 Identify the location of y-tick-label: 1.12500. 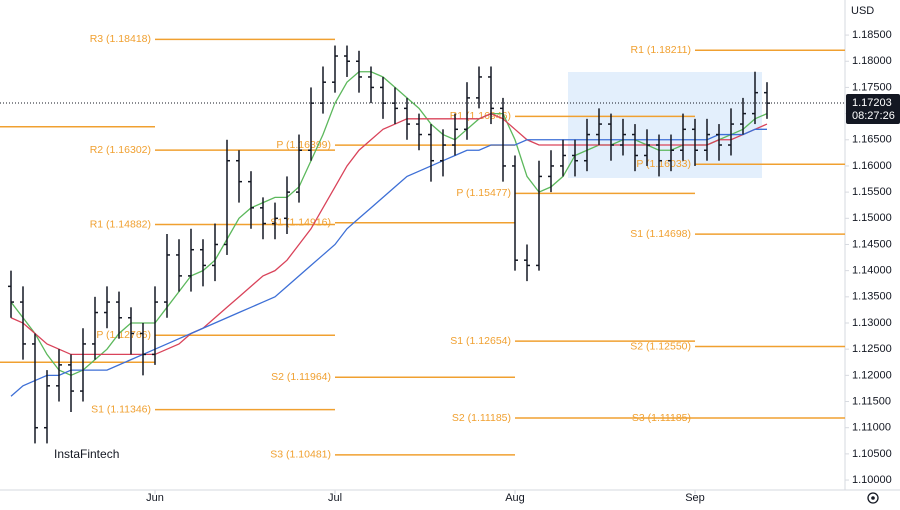
(872, 349).